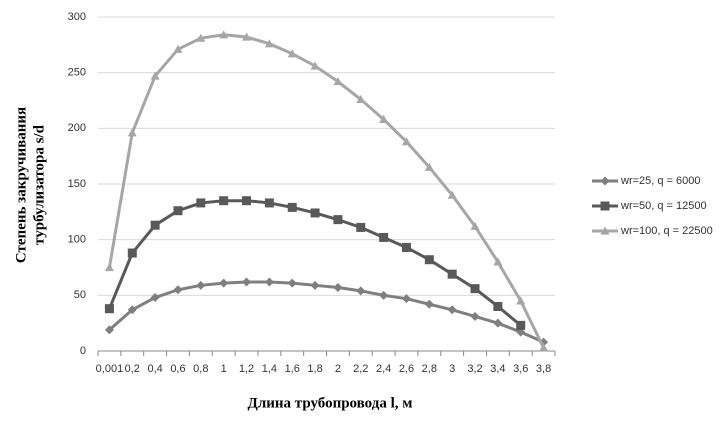  Describe the element at coordinates (338, 369) in the screenshot. I see `x-tick-label: 2` at that location.